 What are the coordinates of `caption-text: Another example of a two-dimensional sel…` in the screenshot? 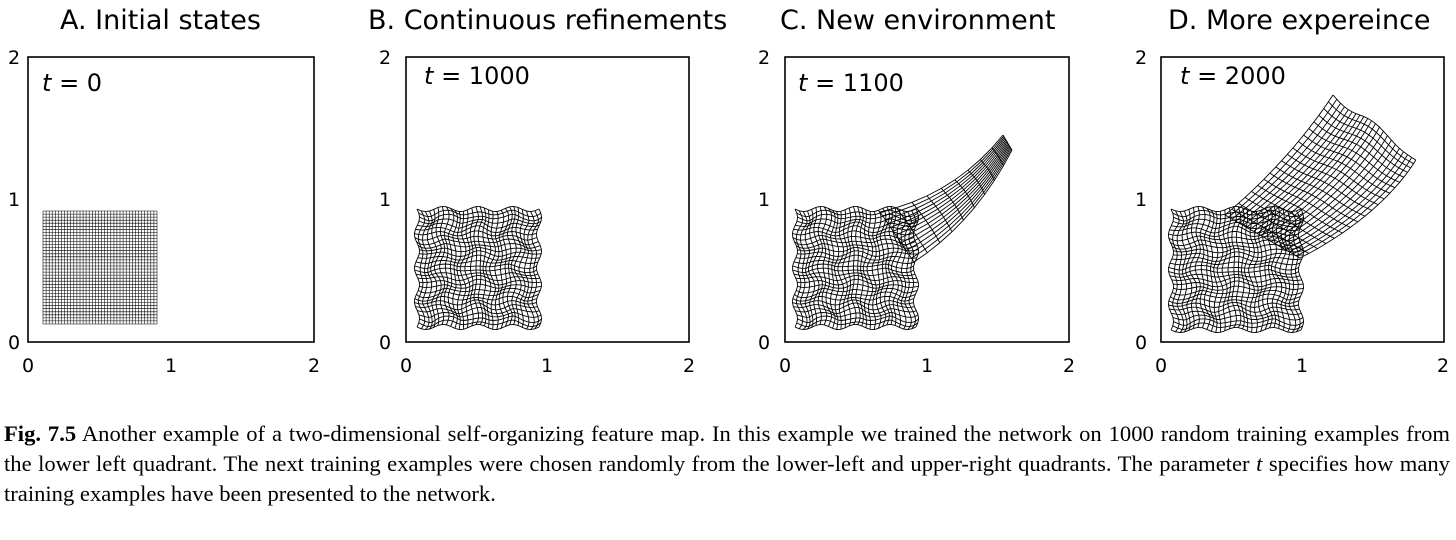 It's located at (727, 448).